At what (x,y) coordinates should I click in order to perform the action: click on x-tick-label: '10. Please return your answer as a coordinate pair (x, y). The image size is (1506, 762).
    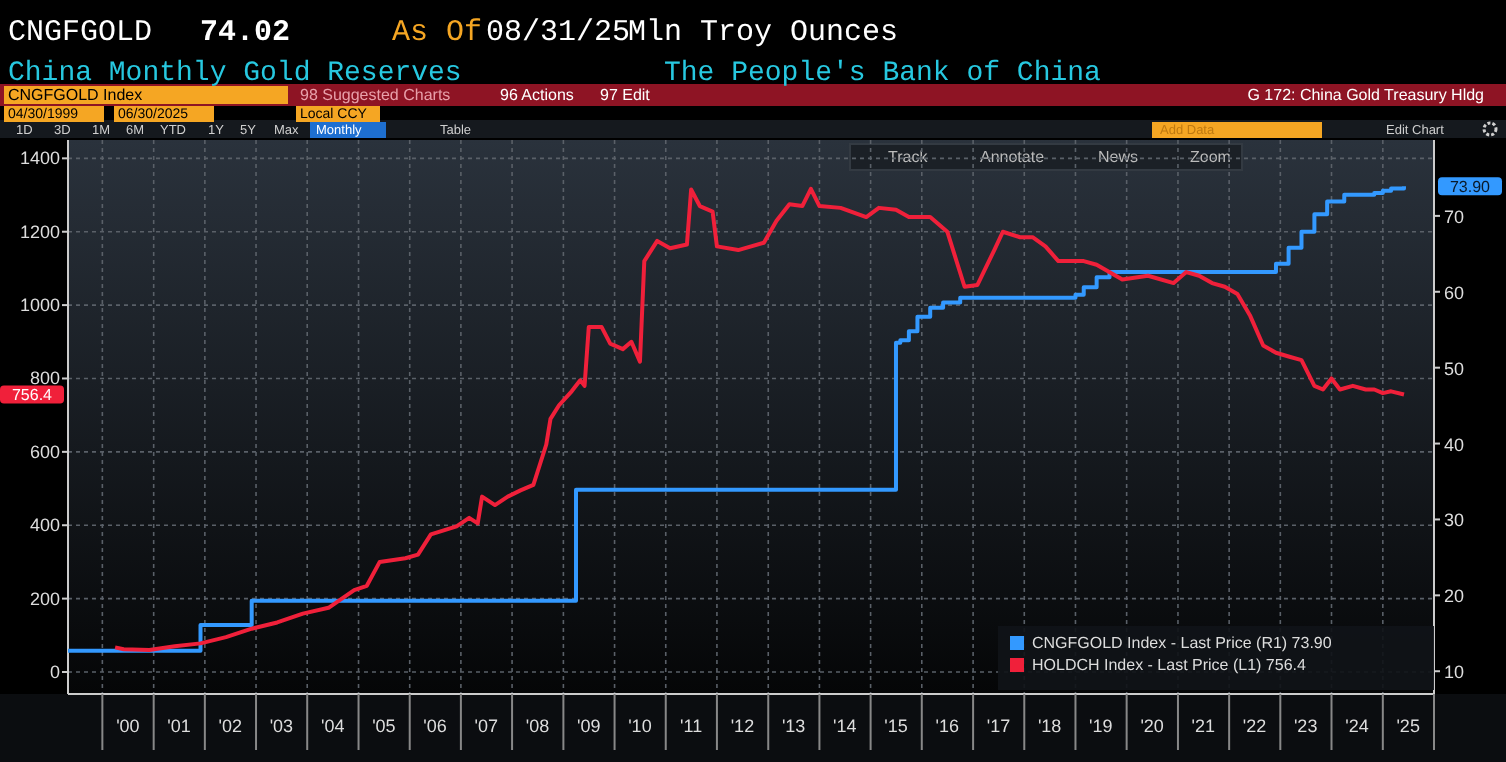
    Looking at the image, I should click on (640, 726).